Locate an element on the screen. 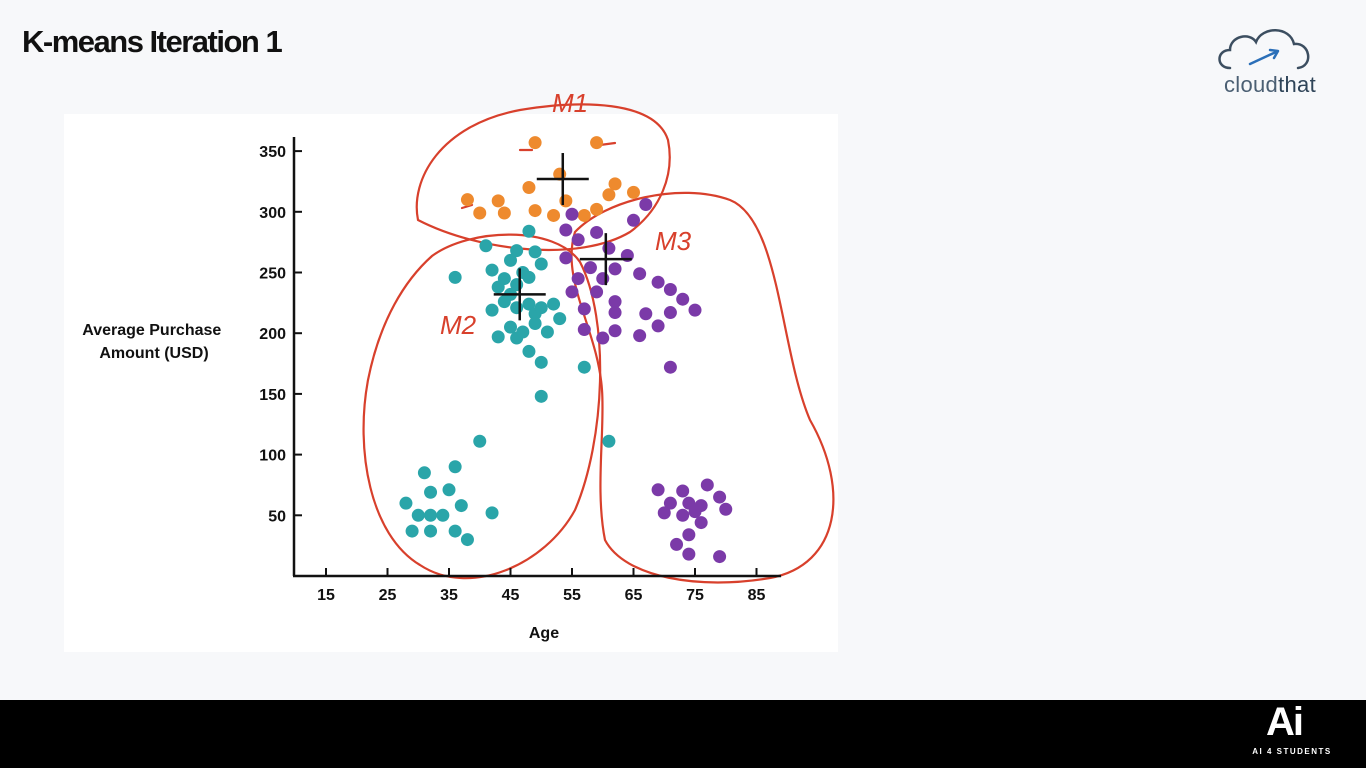  x-tick-label: 45 is located at coordinates (511, 595).